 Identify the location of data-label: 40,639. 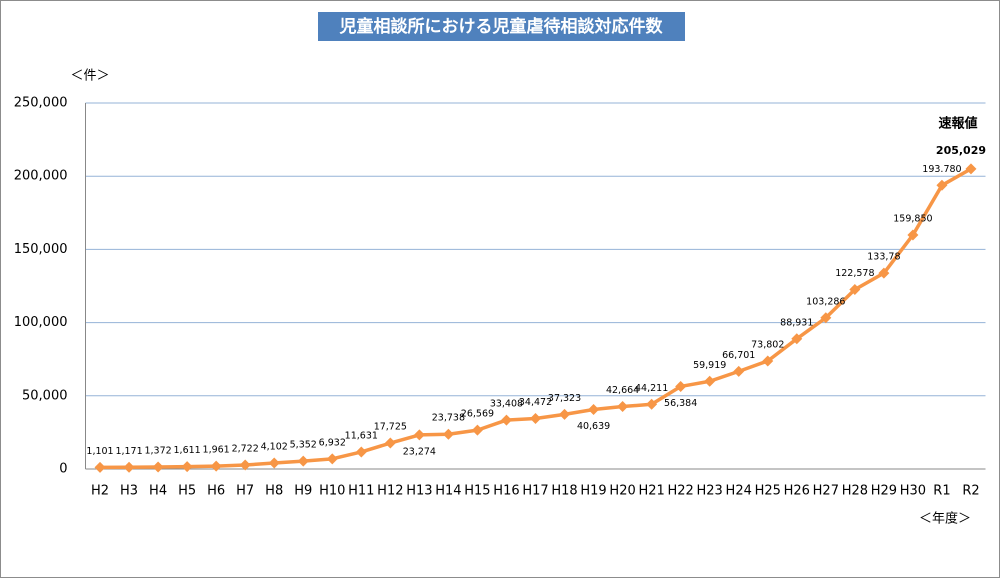
(593, 426).